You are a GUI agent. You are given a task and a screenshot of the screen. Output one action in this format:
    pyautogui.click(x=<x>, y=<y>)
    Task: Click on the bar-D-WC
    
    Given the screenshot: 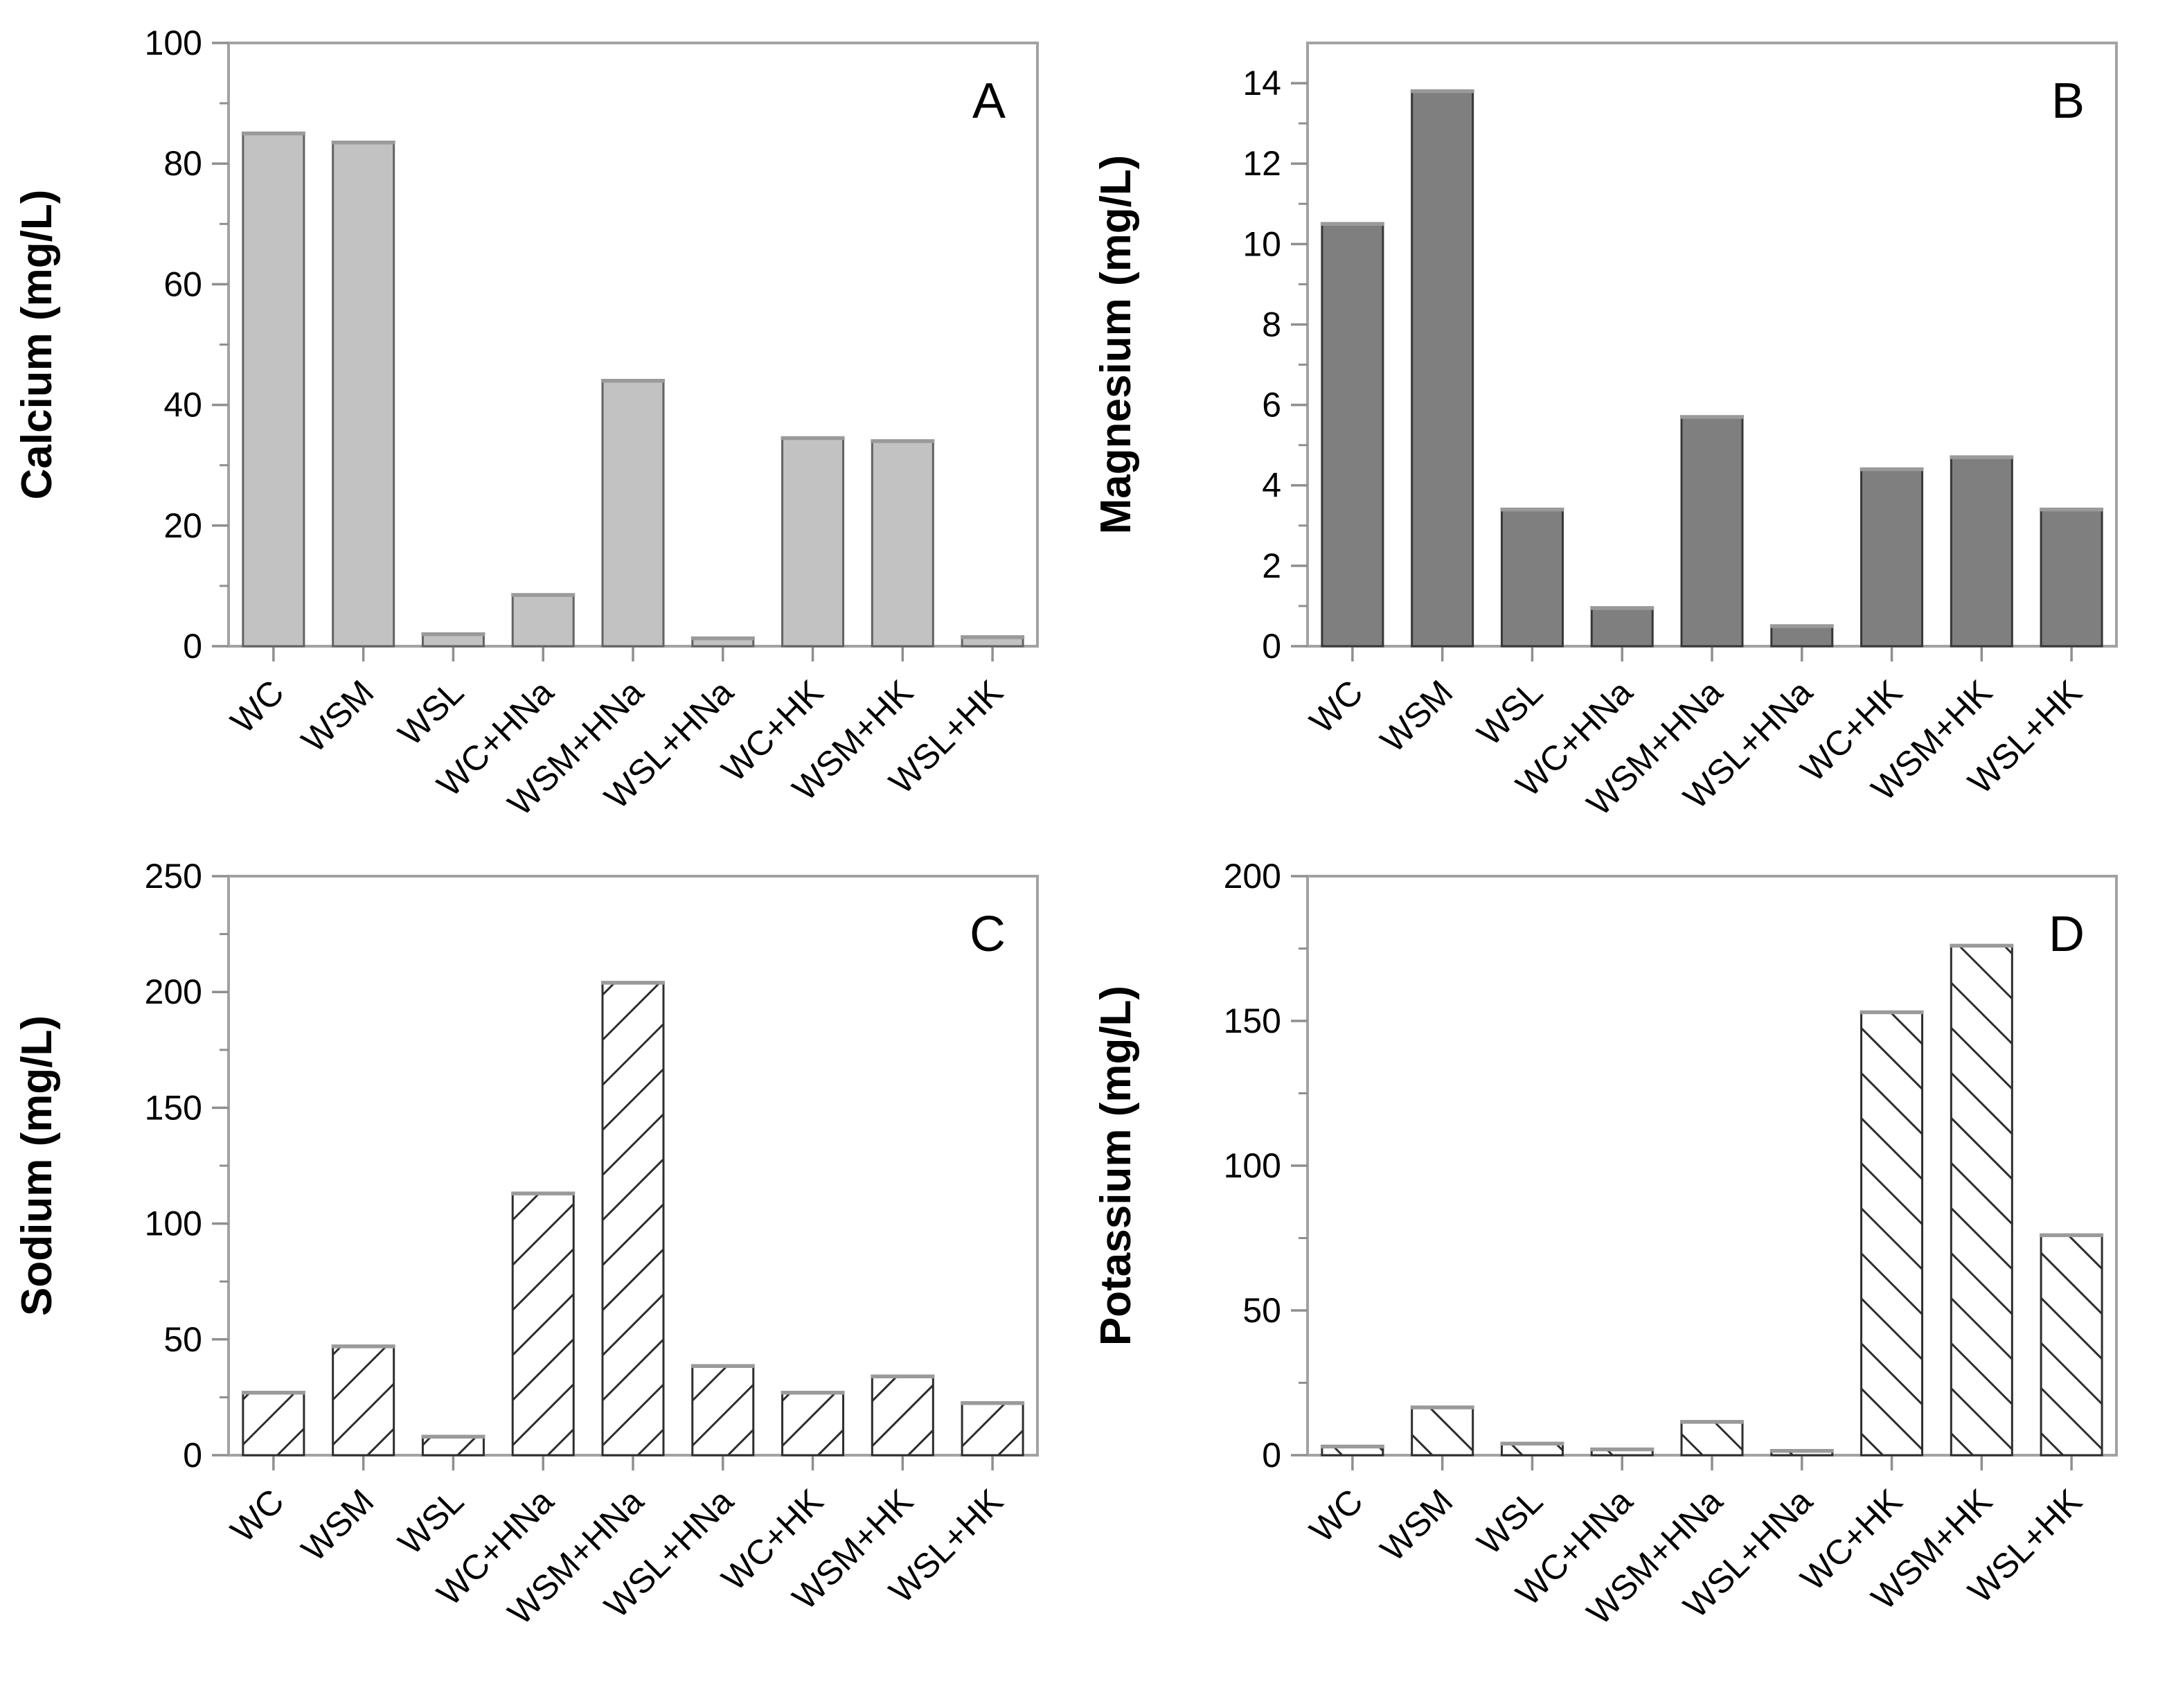 What is the action you would take?
    pyautogui.click(x=1352, y=1450)
    